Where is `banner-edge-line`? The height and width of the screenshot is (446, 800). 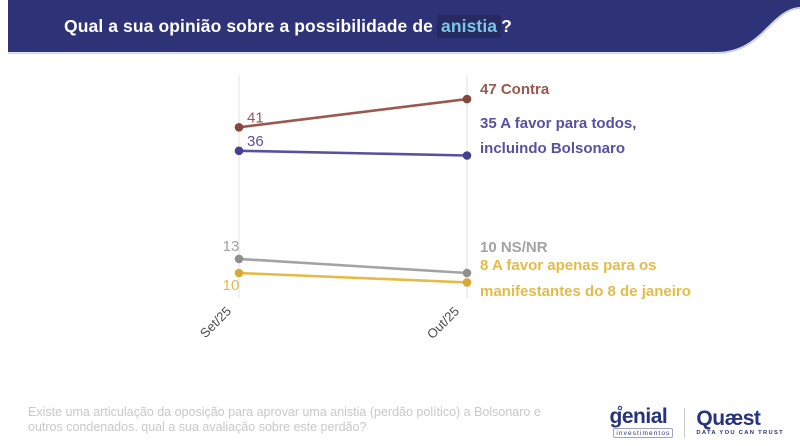 banner-edge-line is located at coordinates (404, 30).